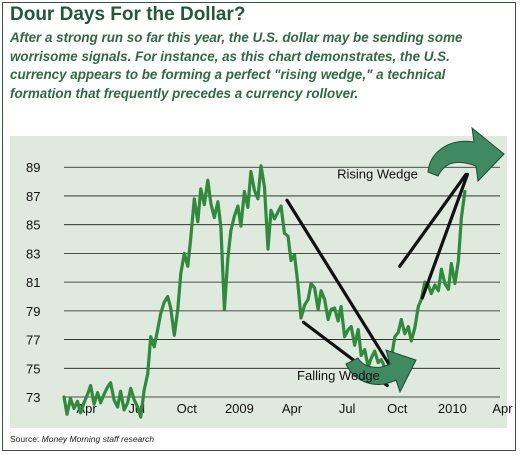 The height and width of the screenshot is (455, 520). I want to click on y-tick-label: 79, so click(33, 311).